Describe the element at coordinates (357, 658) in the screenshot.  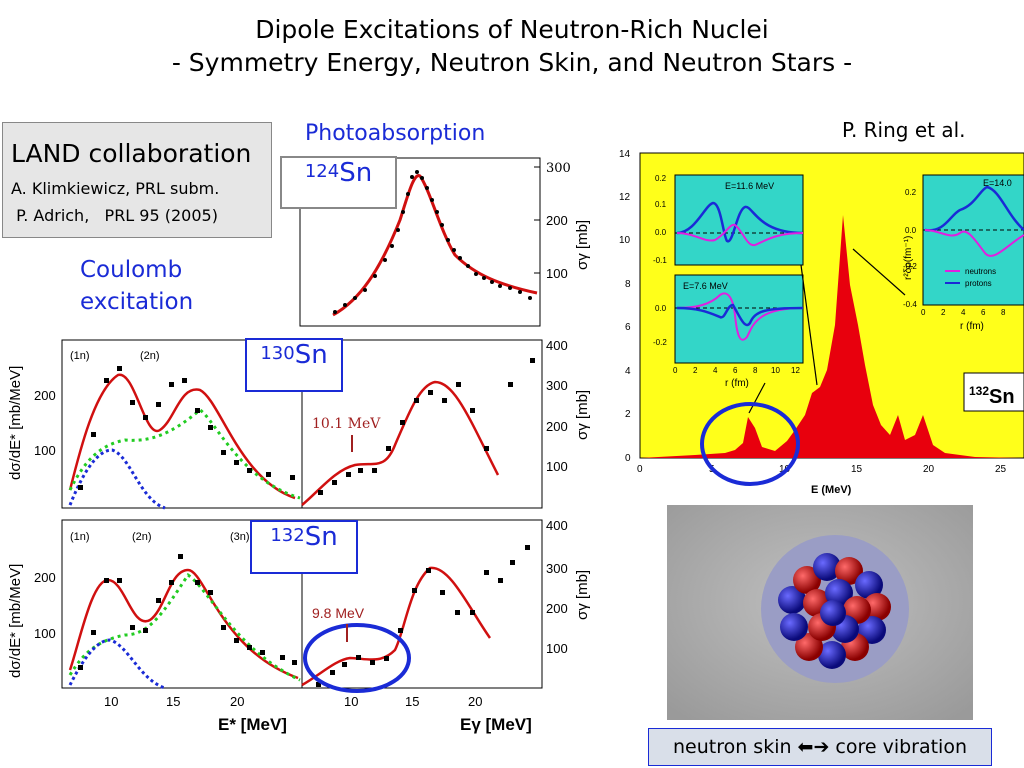
I see `sn132-highlight-ellipse` at that location.